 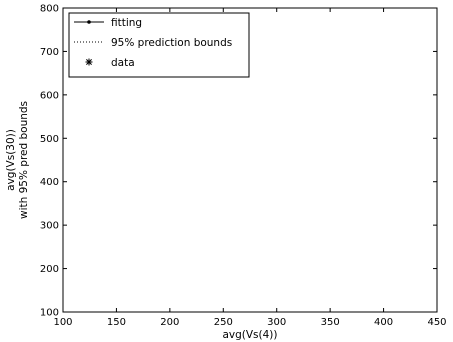 What do you see at coordinates (49, 52) in the screenshot?
I see `y-tick-label: 700` at bounding box center [49, 52].